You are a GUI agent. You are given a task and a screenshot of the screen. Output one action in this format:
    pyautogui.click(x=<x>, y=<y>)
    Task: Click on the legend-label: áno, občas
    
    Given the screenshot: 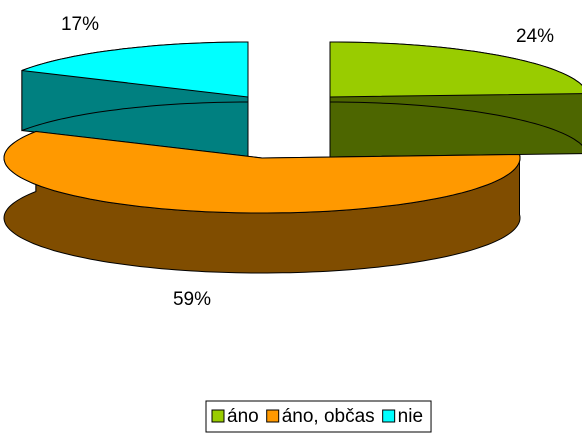 What is the action you would take?
    pyautogui.click(x=328, y=416)
    